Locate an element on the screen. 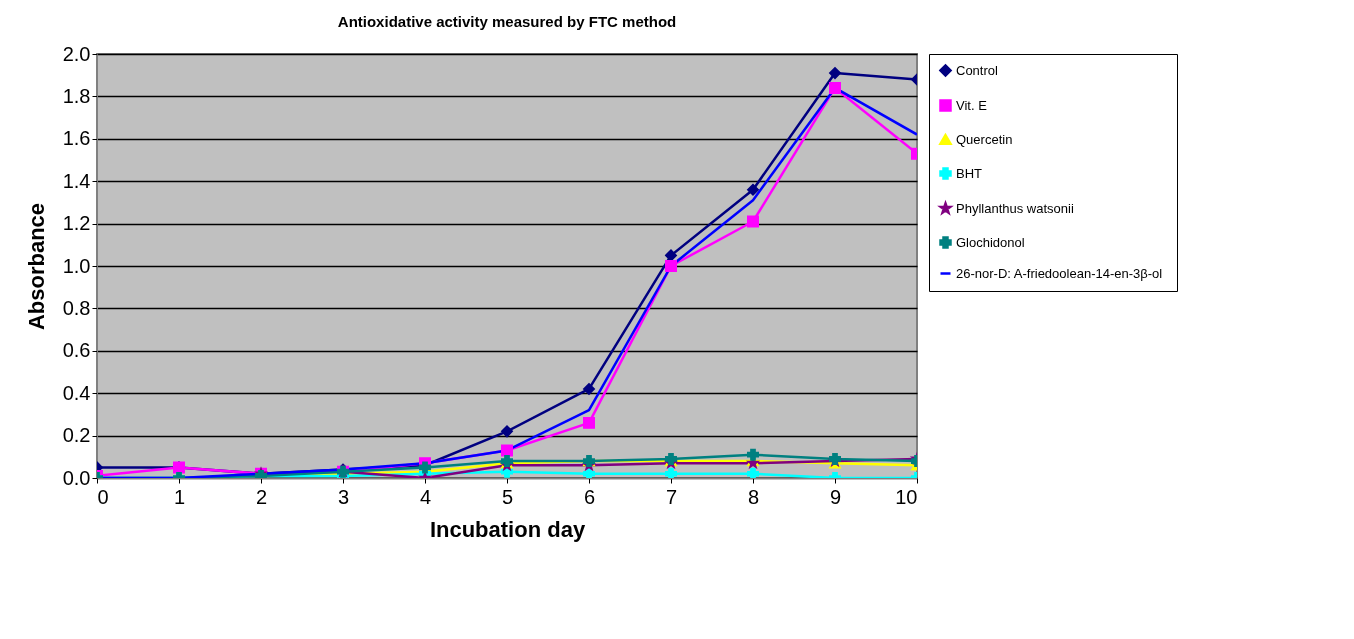 The image size is (1354, 639). legend-label: Quercetin is located at coordinates (984, 139).